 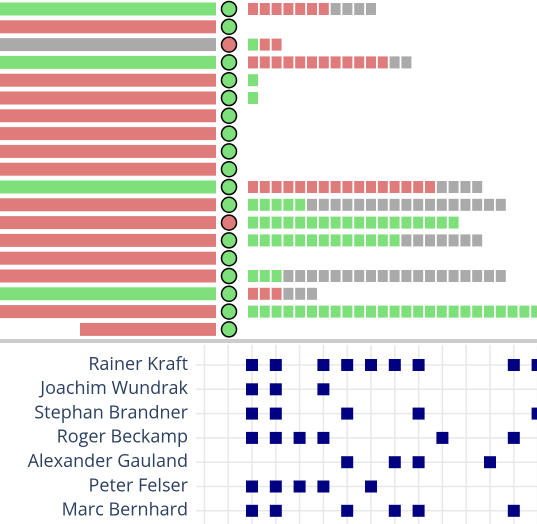 What do you see at coordinates (108, 461) in the screenshot?
I see `person-name: Alexander Gauland` at bounding box center [108, 461].